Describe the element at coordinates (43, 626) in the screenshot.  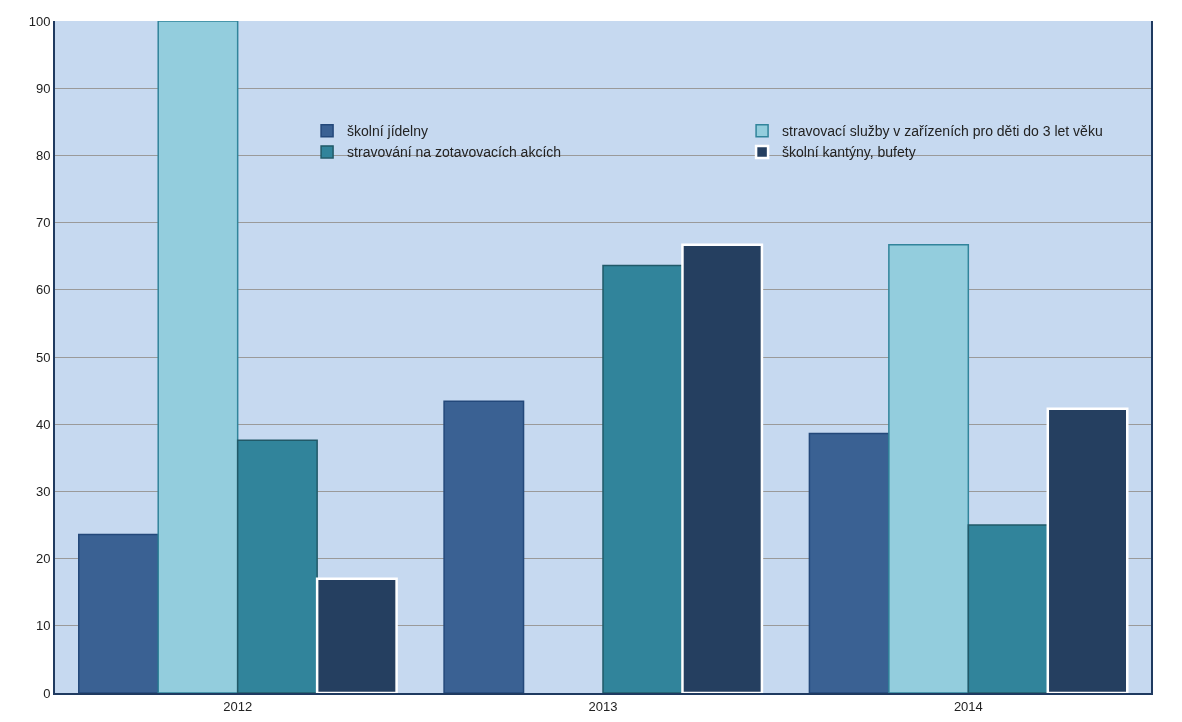
I see `y-tick-label: 10` at that location.